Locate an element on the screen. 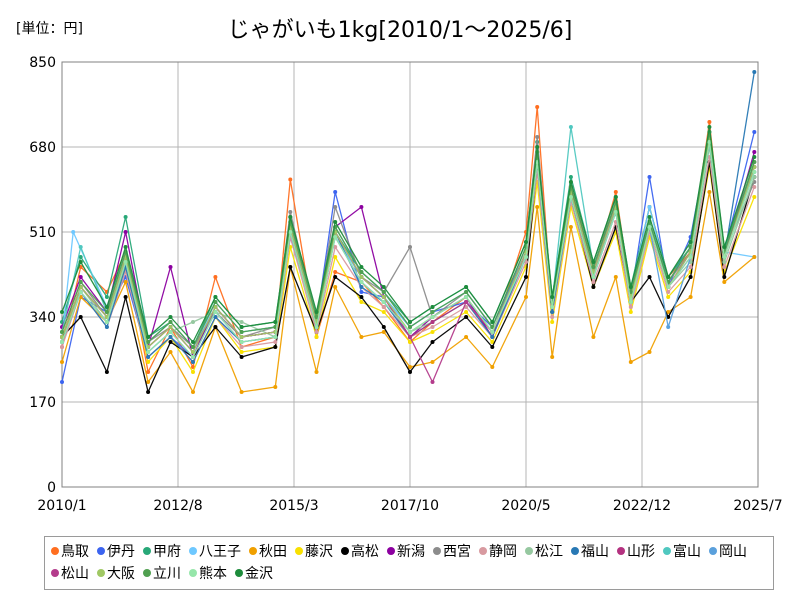  legend-label: 岡山 is located at coordinates (733, 552).